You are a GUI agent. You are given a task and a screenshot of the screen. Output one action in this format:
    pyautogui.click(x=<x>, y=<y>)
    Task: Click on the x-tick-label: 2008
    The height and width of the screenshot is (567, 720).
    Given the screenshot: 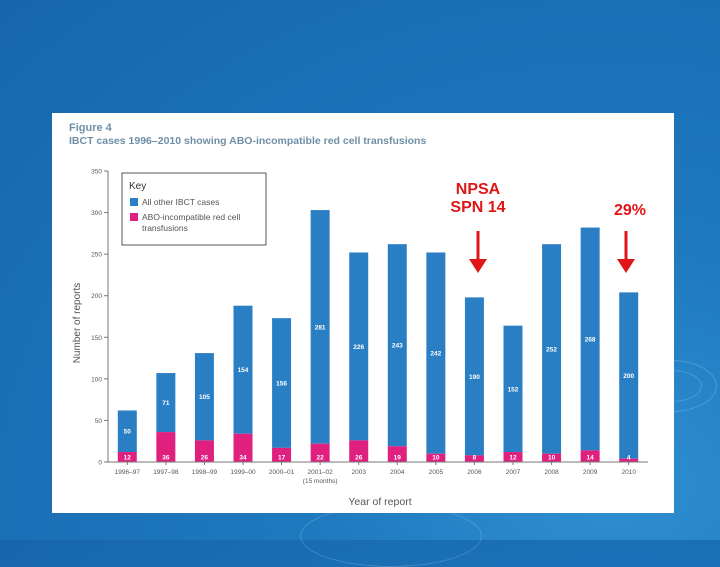 What is the action you would take?
    pyautogui.click(x=551, y=472)
    